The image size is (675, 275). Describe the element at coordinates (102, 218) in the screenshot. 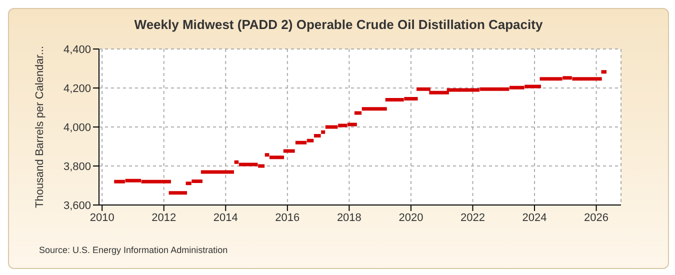

I see `x-tick-label: 2010` at that location.